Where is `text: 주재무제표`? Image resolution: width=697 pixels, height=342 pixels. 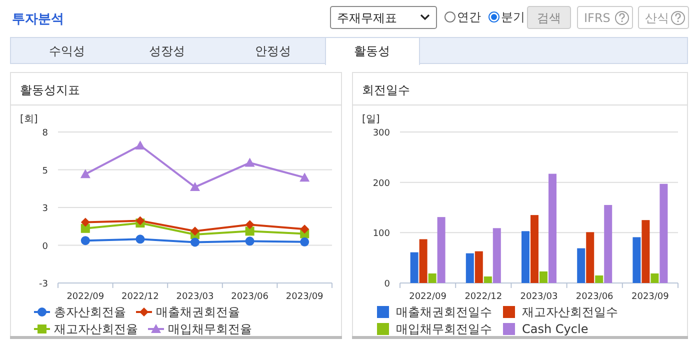
text: 주재무제표 is located at coordinates (367, 18).